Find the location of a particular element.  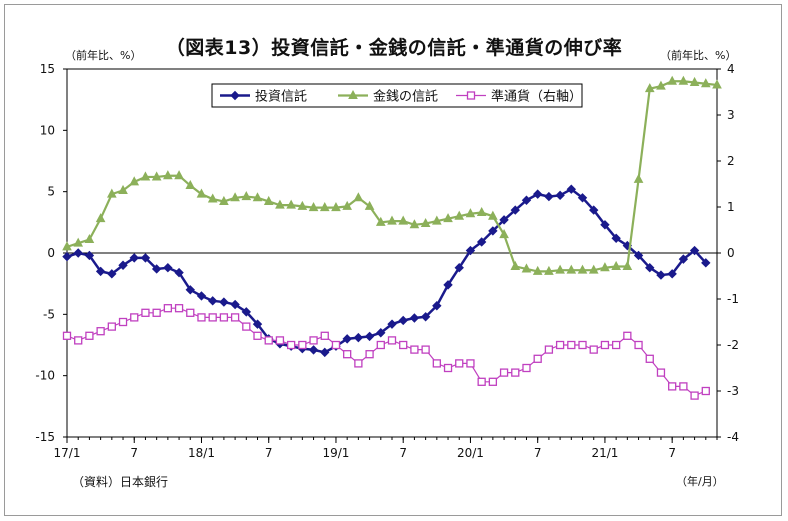

right-axis-unit: （前年比、%） is located at coordinates (698, 55).